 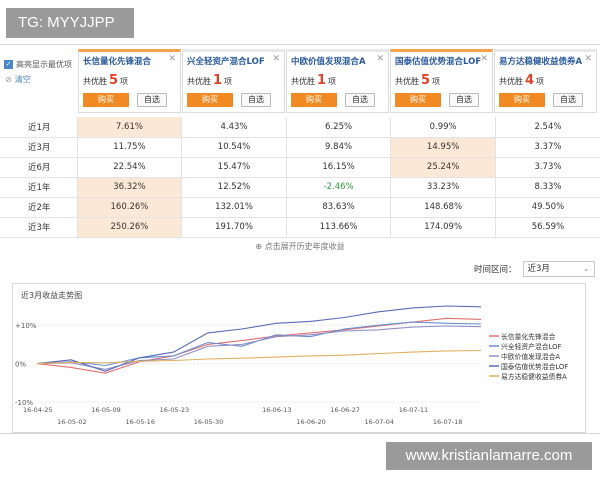 I want to click on table-row: 近1月 7.61% 4.43% 6.25% 0.99% 2.54%, so click(x=300, y=127).